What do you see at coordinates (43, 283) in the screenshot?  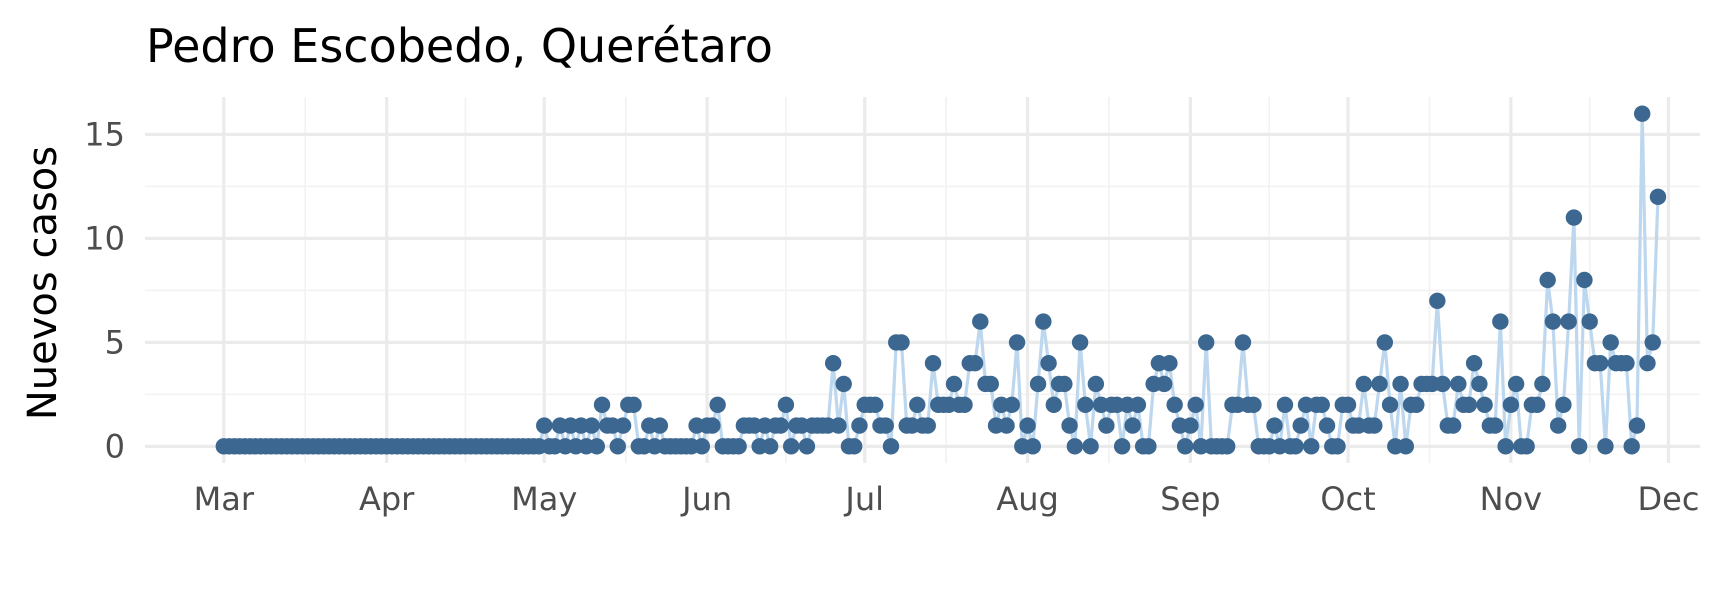 I see `y-axis-title: Nuevos casos` at bounding box center [43, 283].